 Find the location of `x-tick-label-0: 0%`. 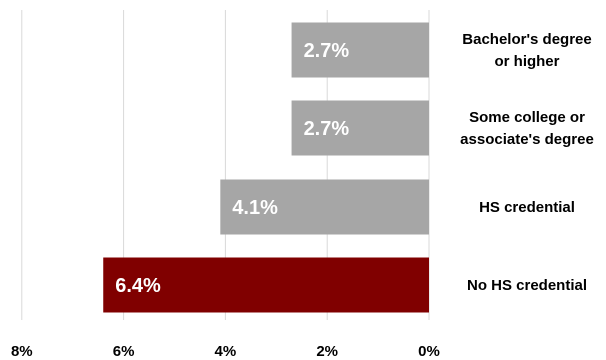

x-tick-label-0: 0% is located at coordinates (429, 351).